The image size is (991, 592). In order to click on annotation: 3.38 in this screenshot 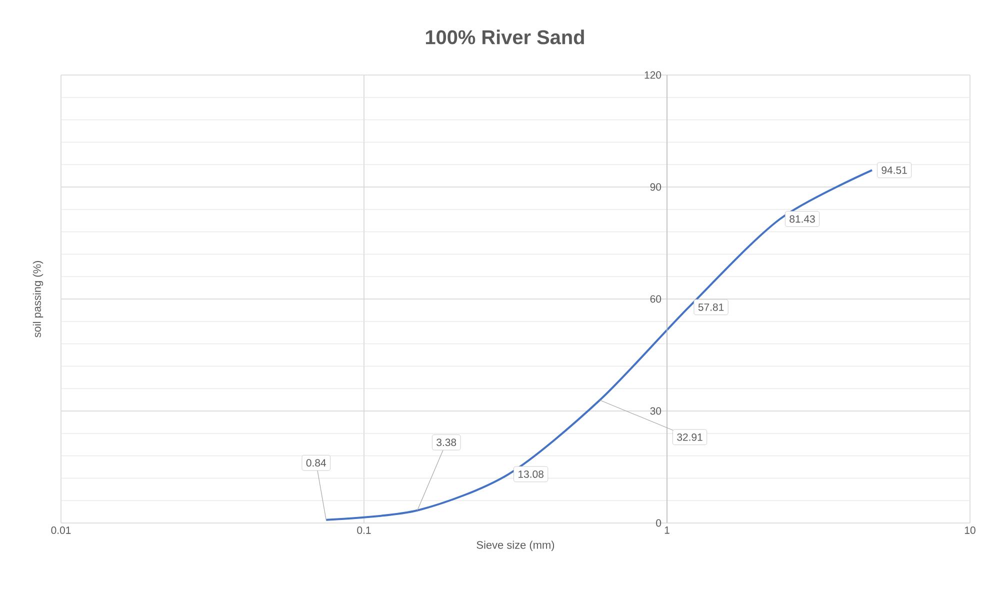, I will do `click(446, 442)`.